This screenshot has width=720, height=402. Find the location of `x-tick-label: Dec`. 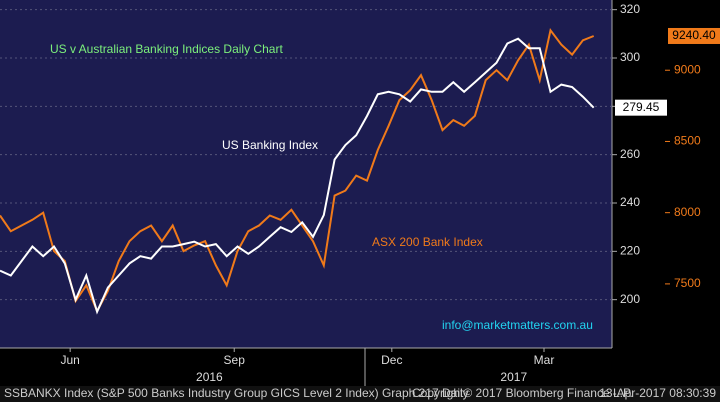

x-tick-label: Dec is located at coordinates (391, 360).